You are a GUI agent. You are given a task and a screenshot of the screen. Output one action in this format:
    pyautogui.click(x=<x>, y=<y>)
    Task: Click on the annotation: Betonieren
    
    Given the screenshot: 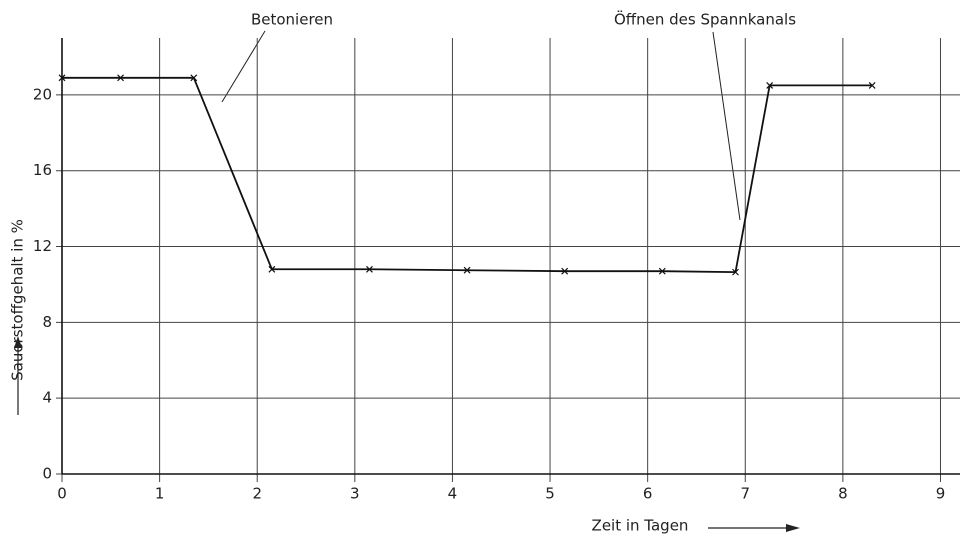 What is the action you would take?
    pyautogui.click(x=292, y=20)
    